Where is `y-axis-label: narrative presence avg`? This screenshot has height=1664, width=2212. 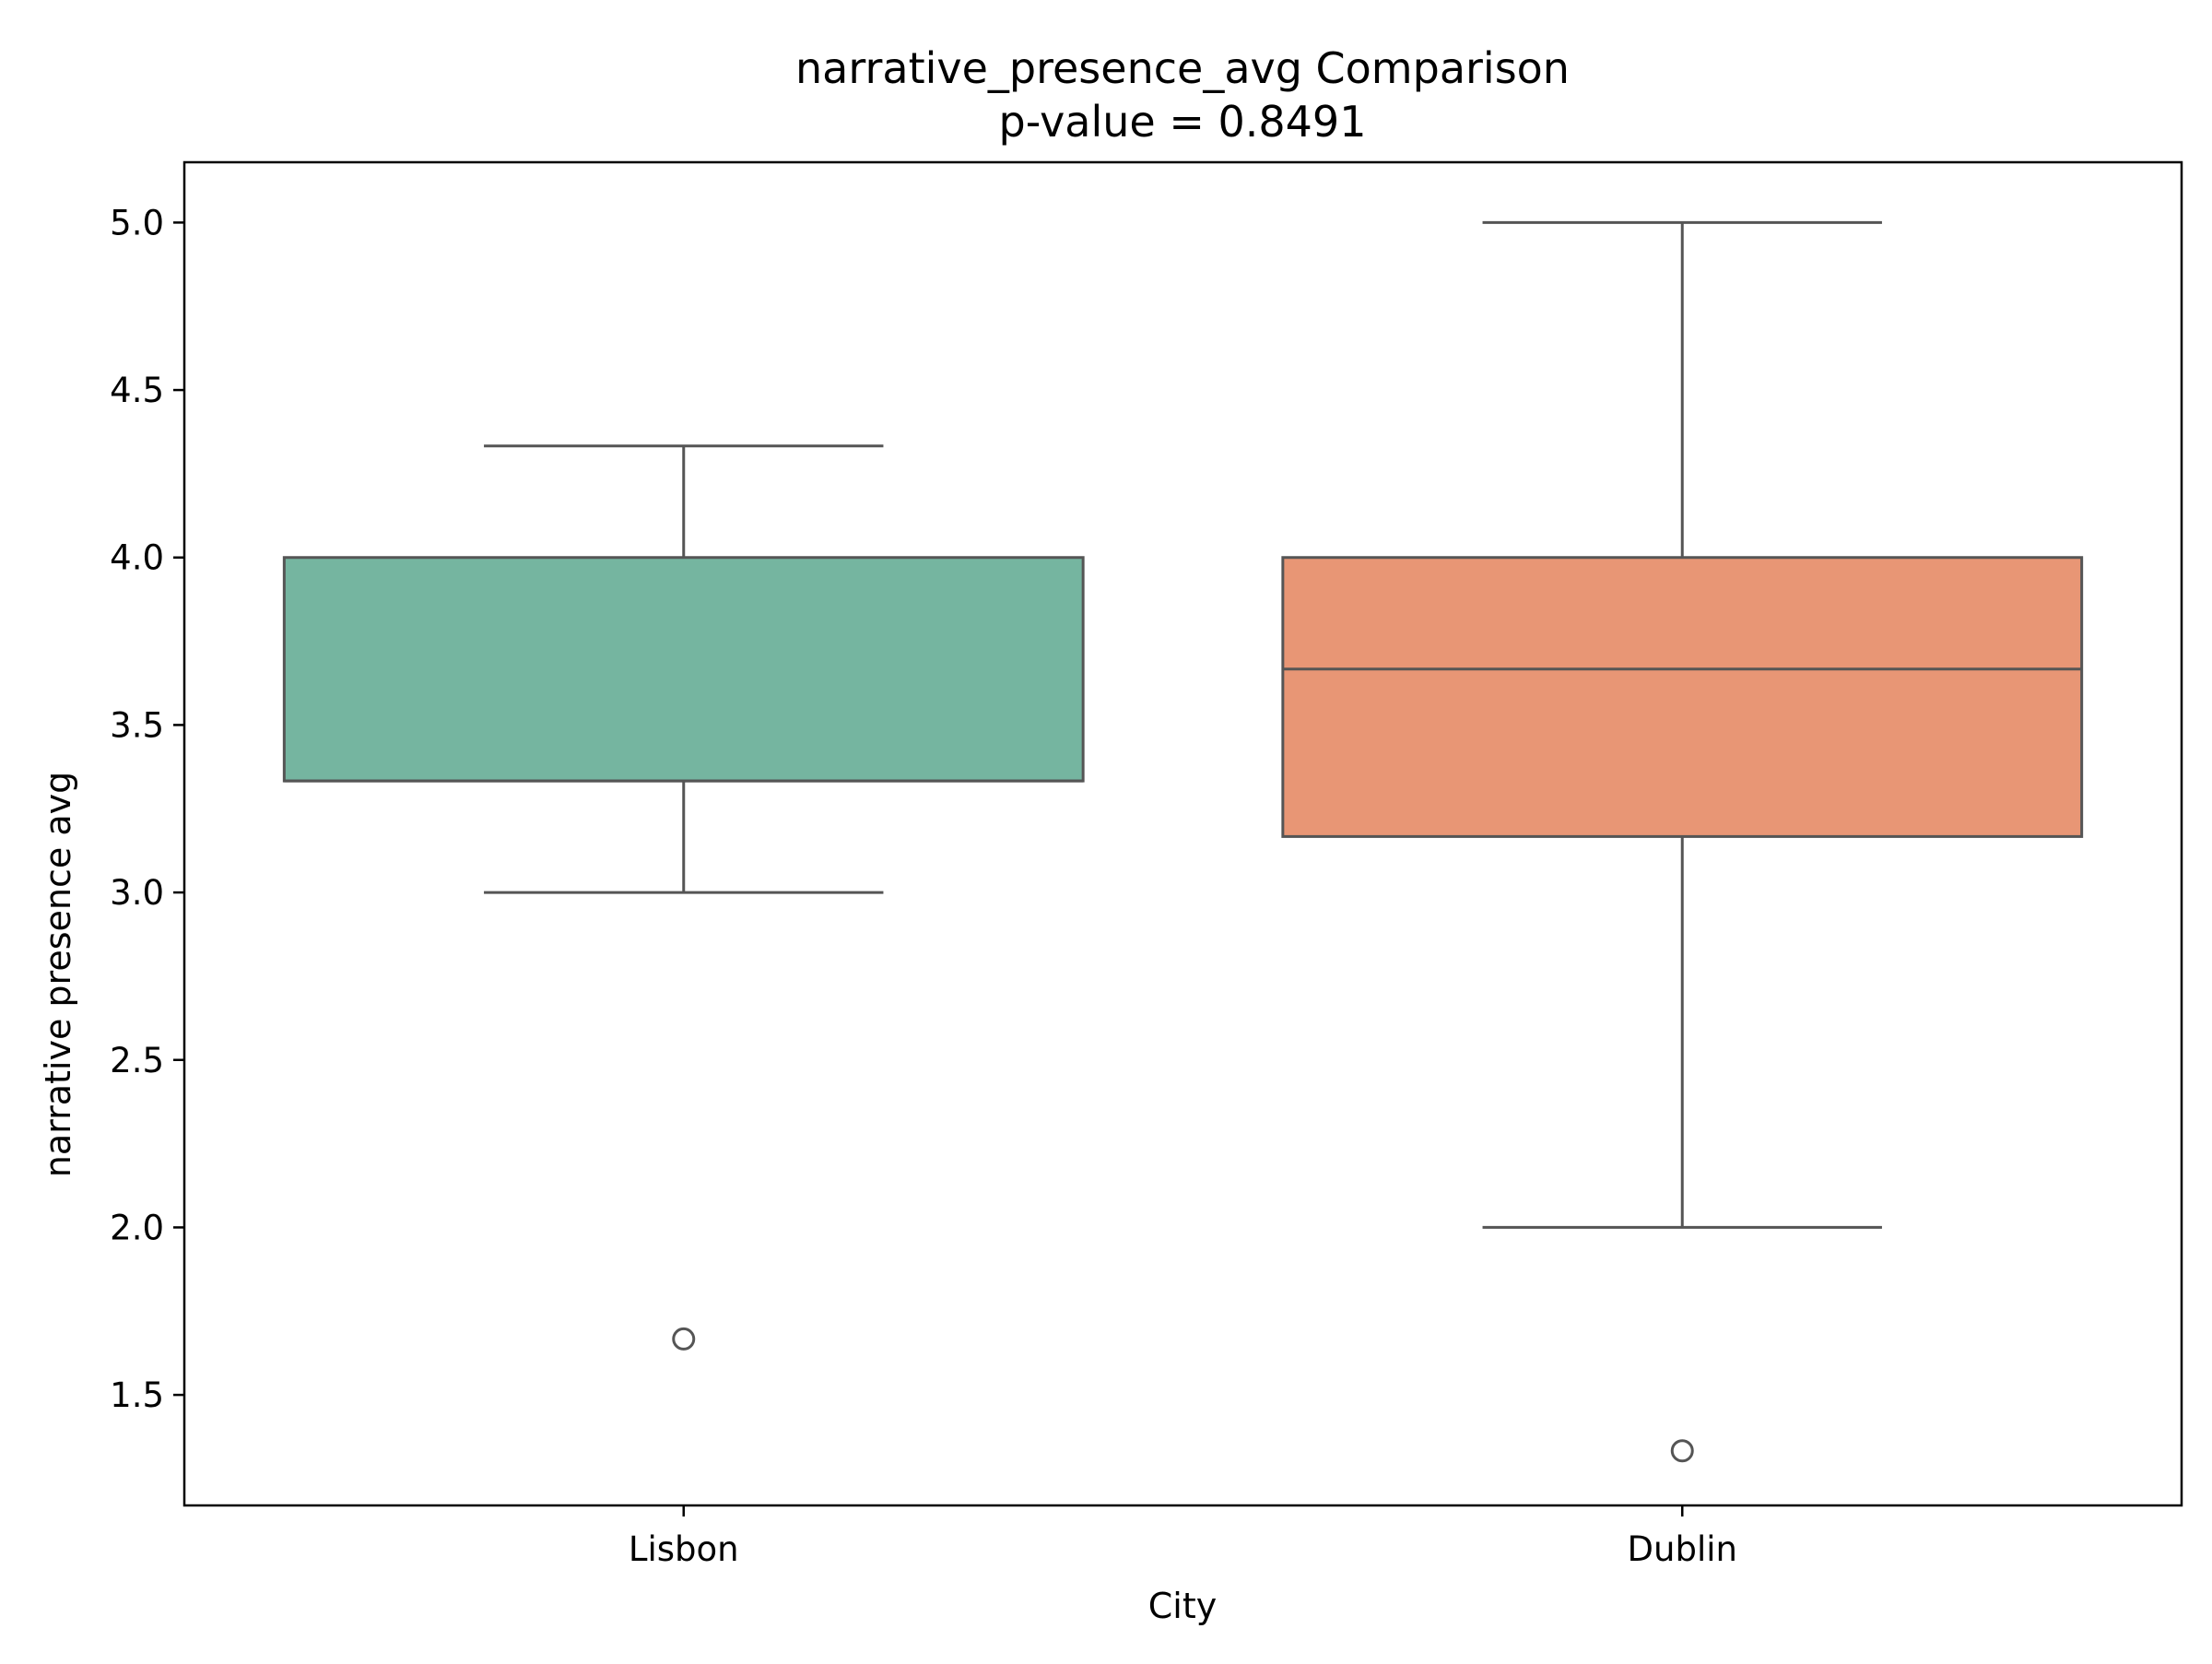
y-axis-label: narrative presence avg is located at coordinates (58, 974).